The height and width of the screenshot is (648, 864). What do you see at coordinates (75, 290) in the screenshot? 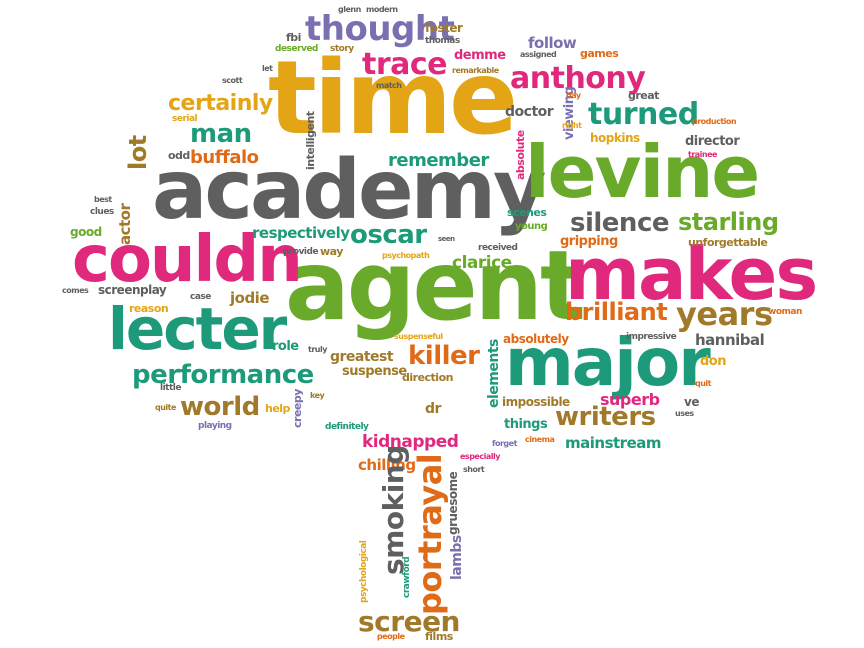
I see `word-comes: comes` at bounding box center [75, 290].